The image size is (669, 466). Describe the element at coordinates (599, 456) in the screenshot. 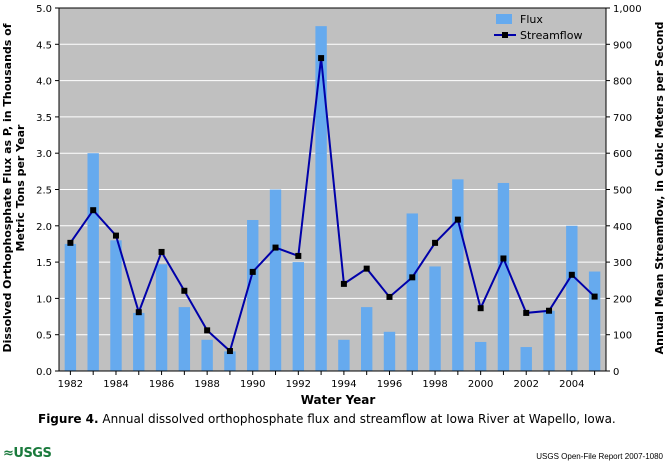

I see `report-citation: USGS Open-File Report 2007-1080` at that location.